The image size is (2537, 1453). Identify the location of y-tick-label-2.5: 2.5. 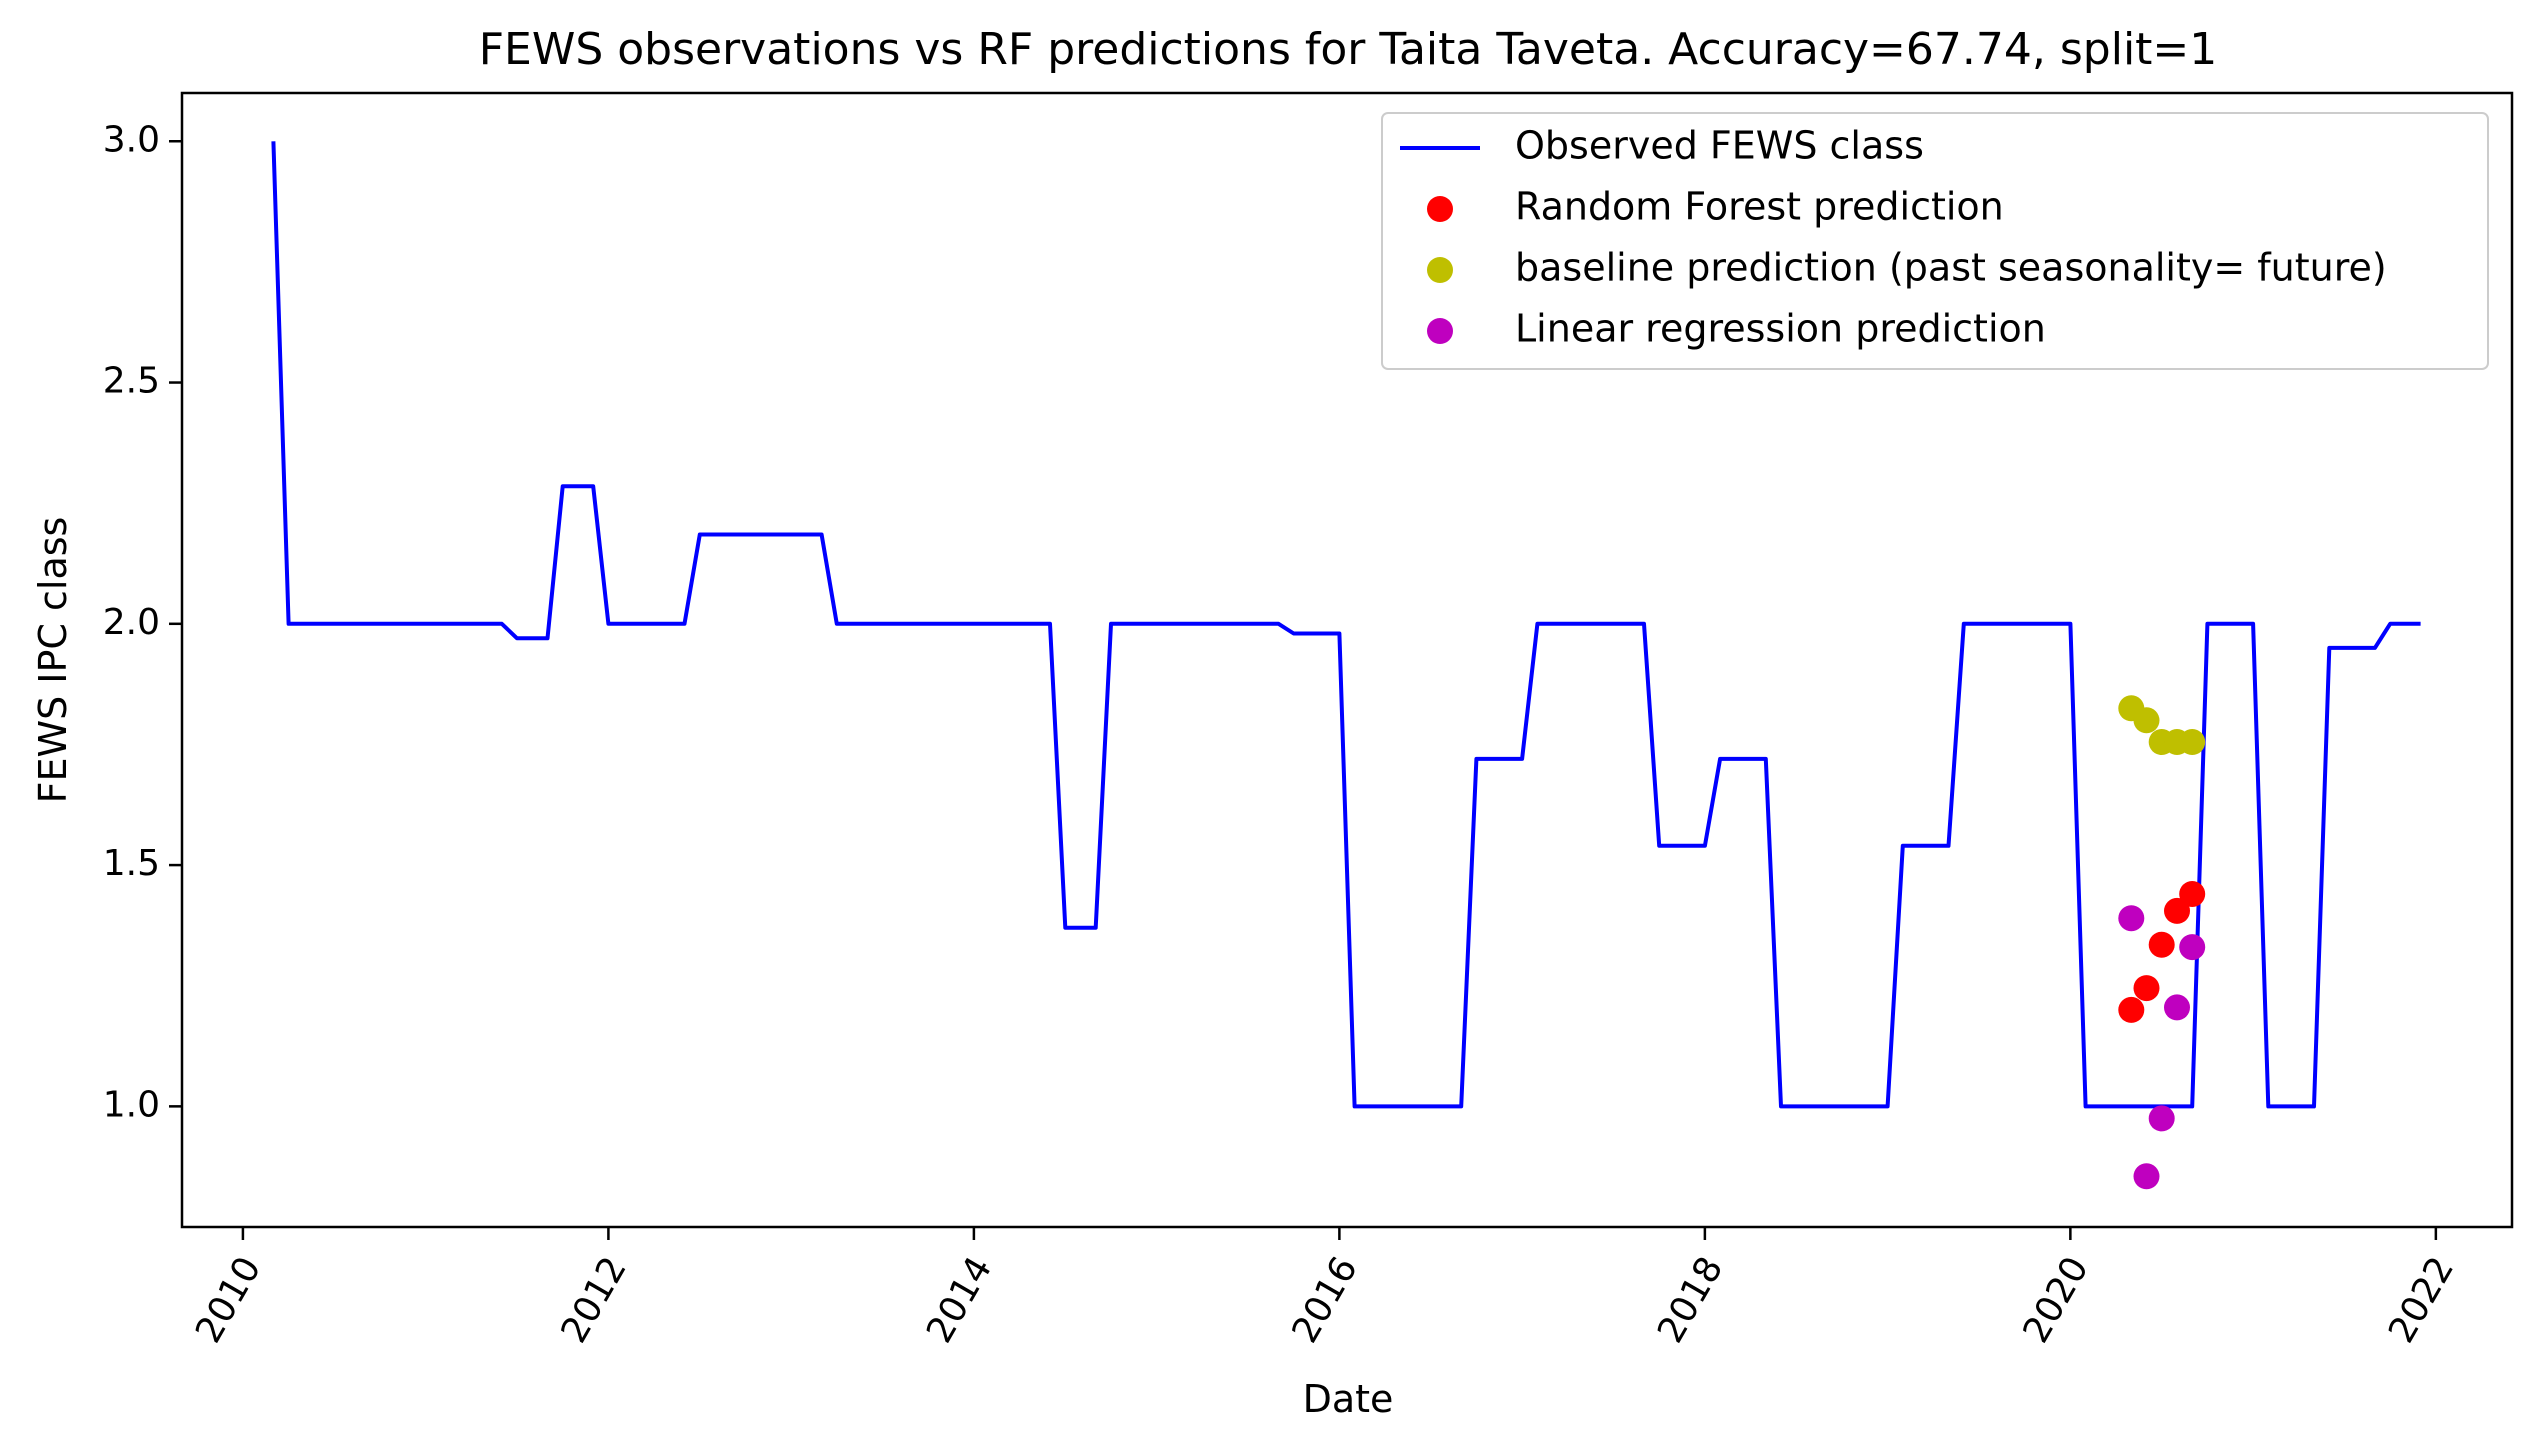
(131, 381).